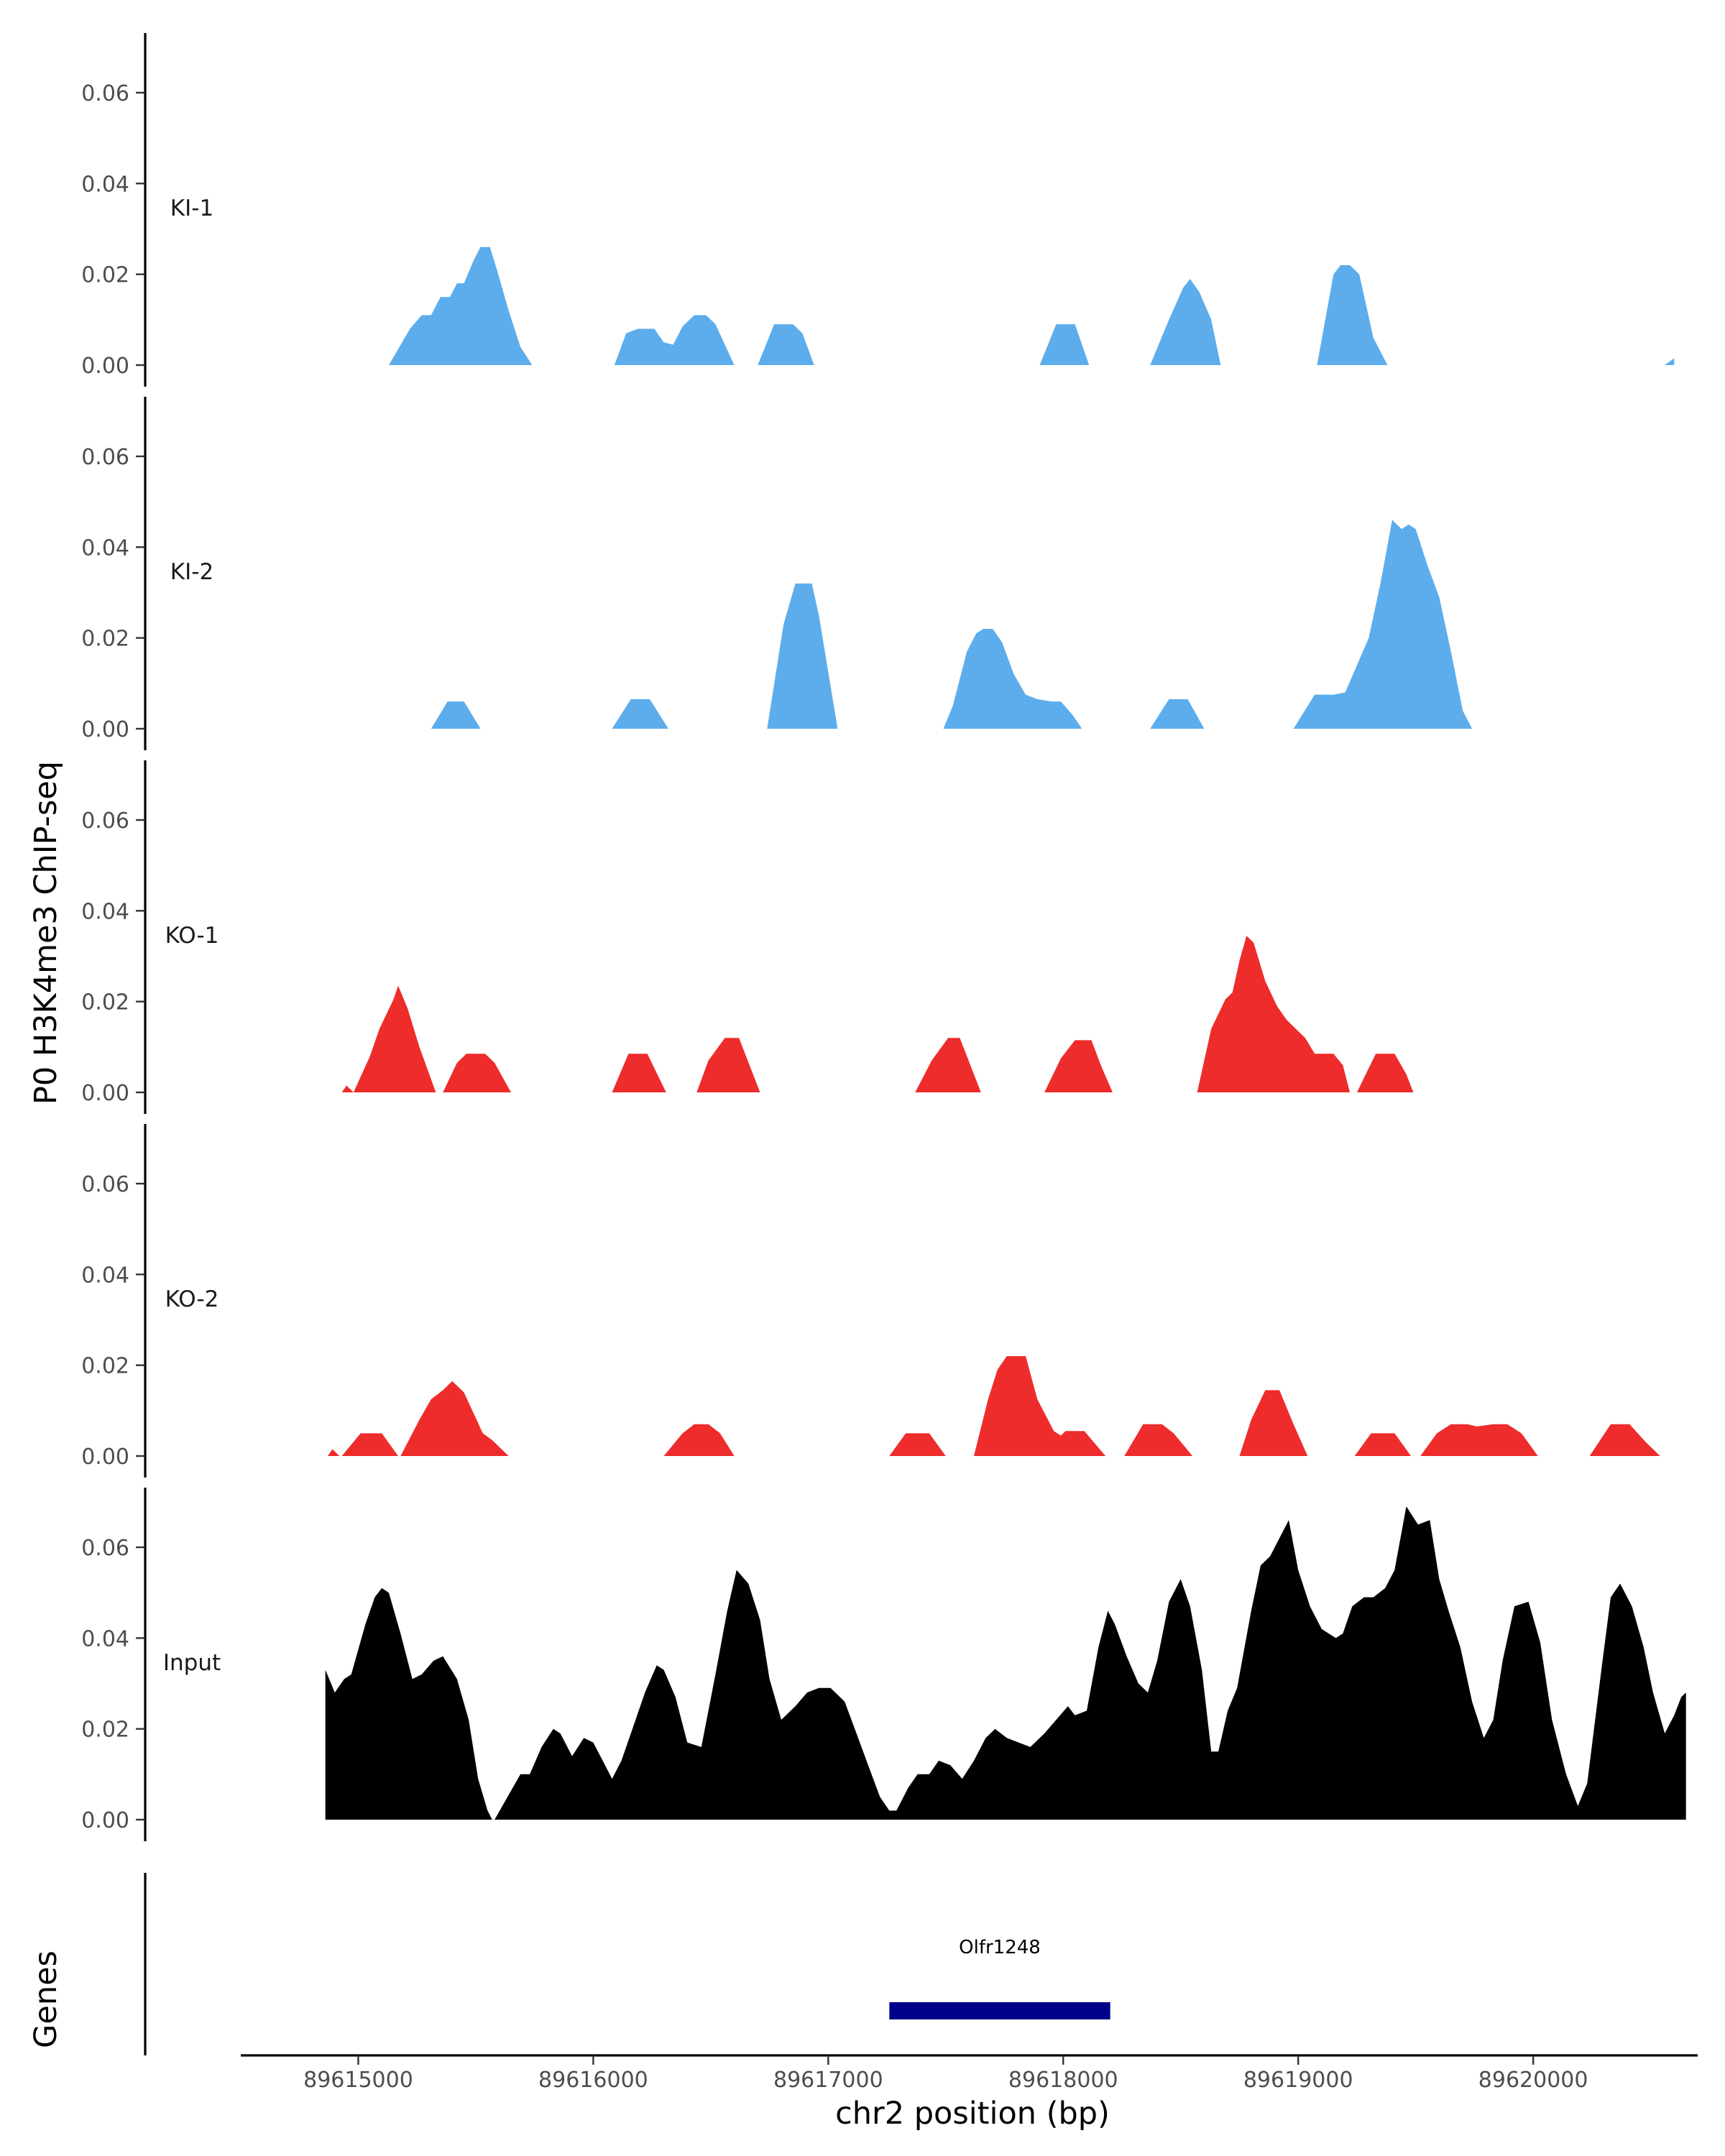 This screenshot has height=2156, width=1725. What do you see at coordinates (1533, 2080) in the screenshot?
I see `x-tick-label: 89620000` at bounding box center [1533, 2080].